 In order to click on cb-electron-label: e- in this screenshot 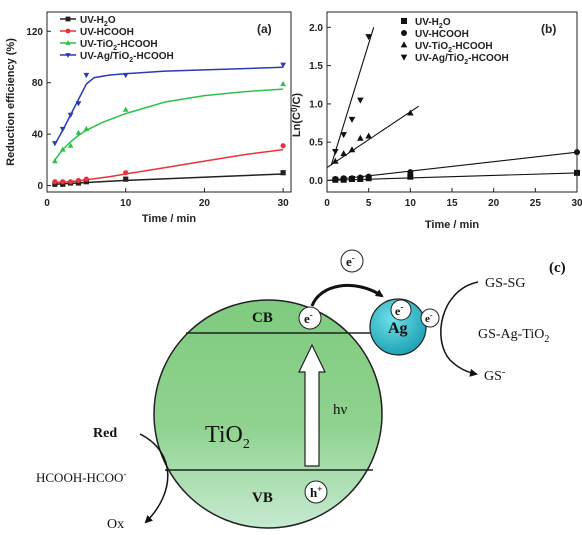, I will do `click(308, 318)`.